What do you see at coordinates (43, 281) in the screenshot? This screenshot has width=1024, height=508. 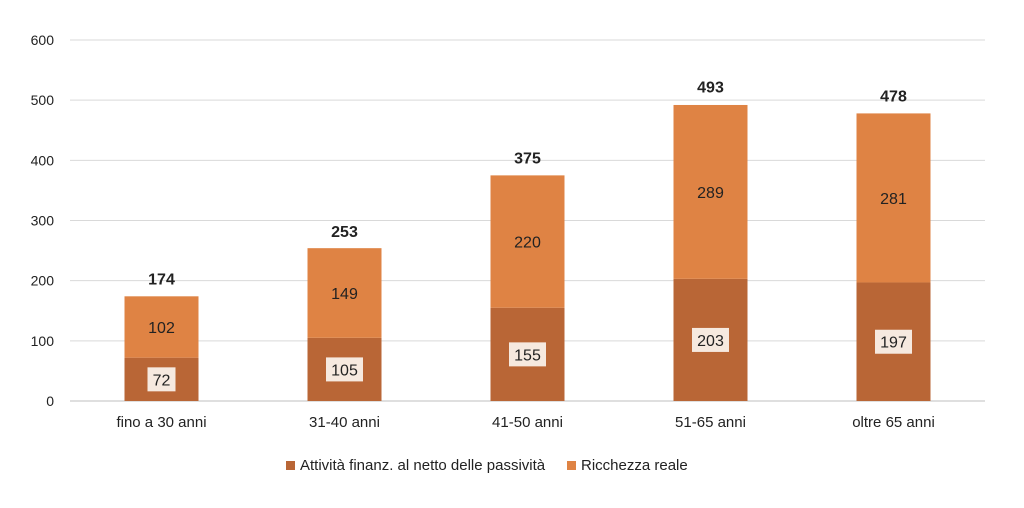 I see `y-tick-label: 200` at bounding box center [43, 281].